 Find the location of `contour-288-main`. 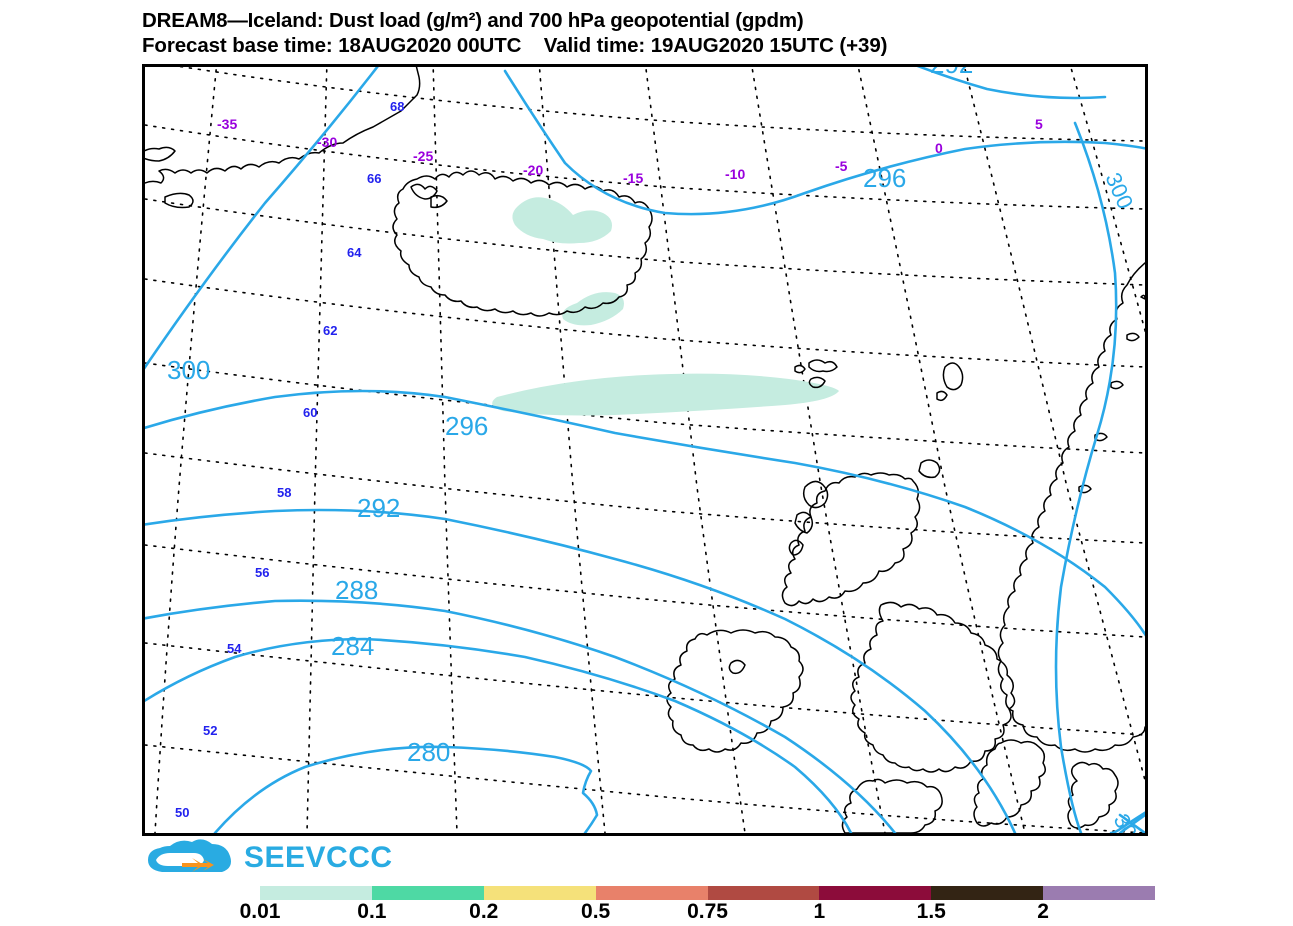

contour-288-main is located at coordinates (521, 716).